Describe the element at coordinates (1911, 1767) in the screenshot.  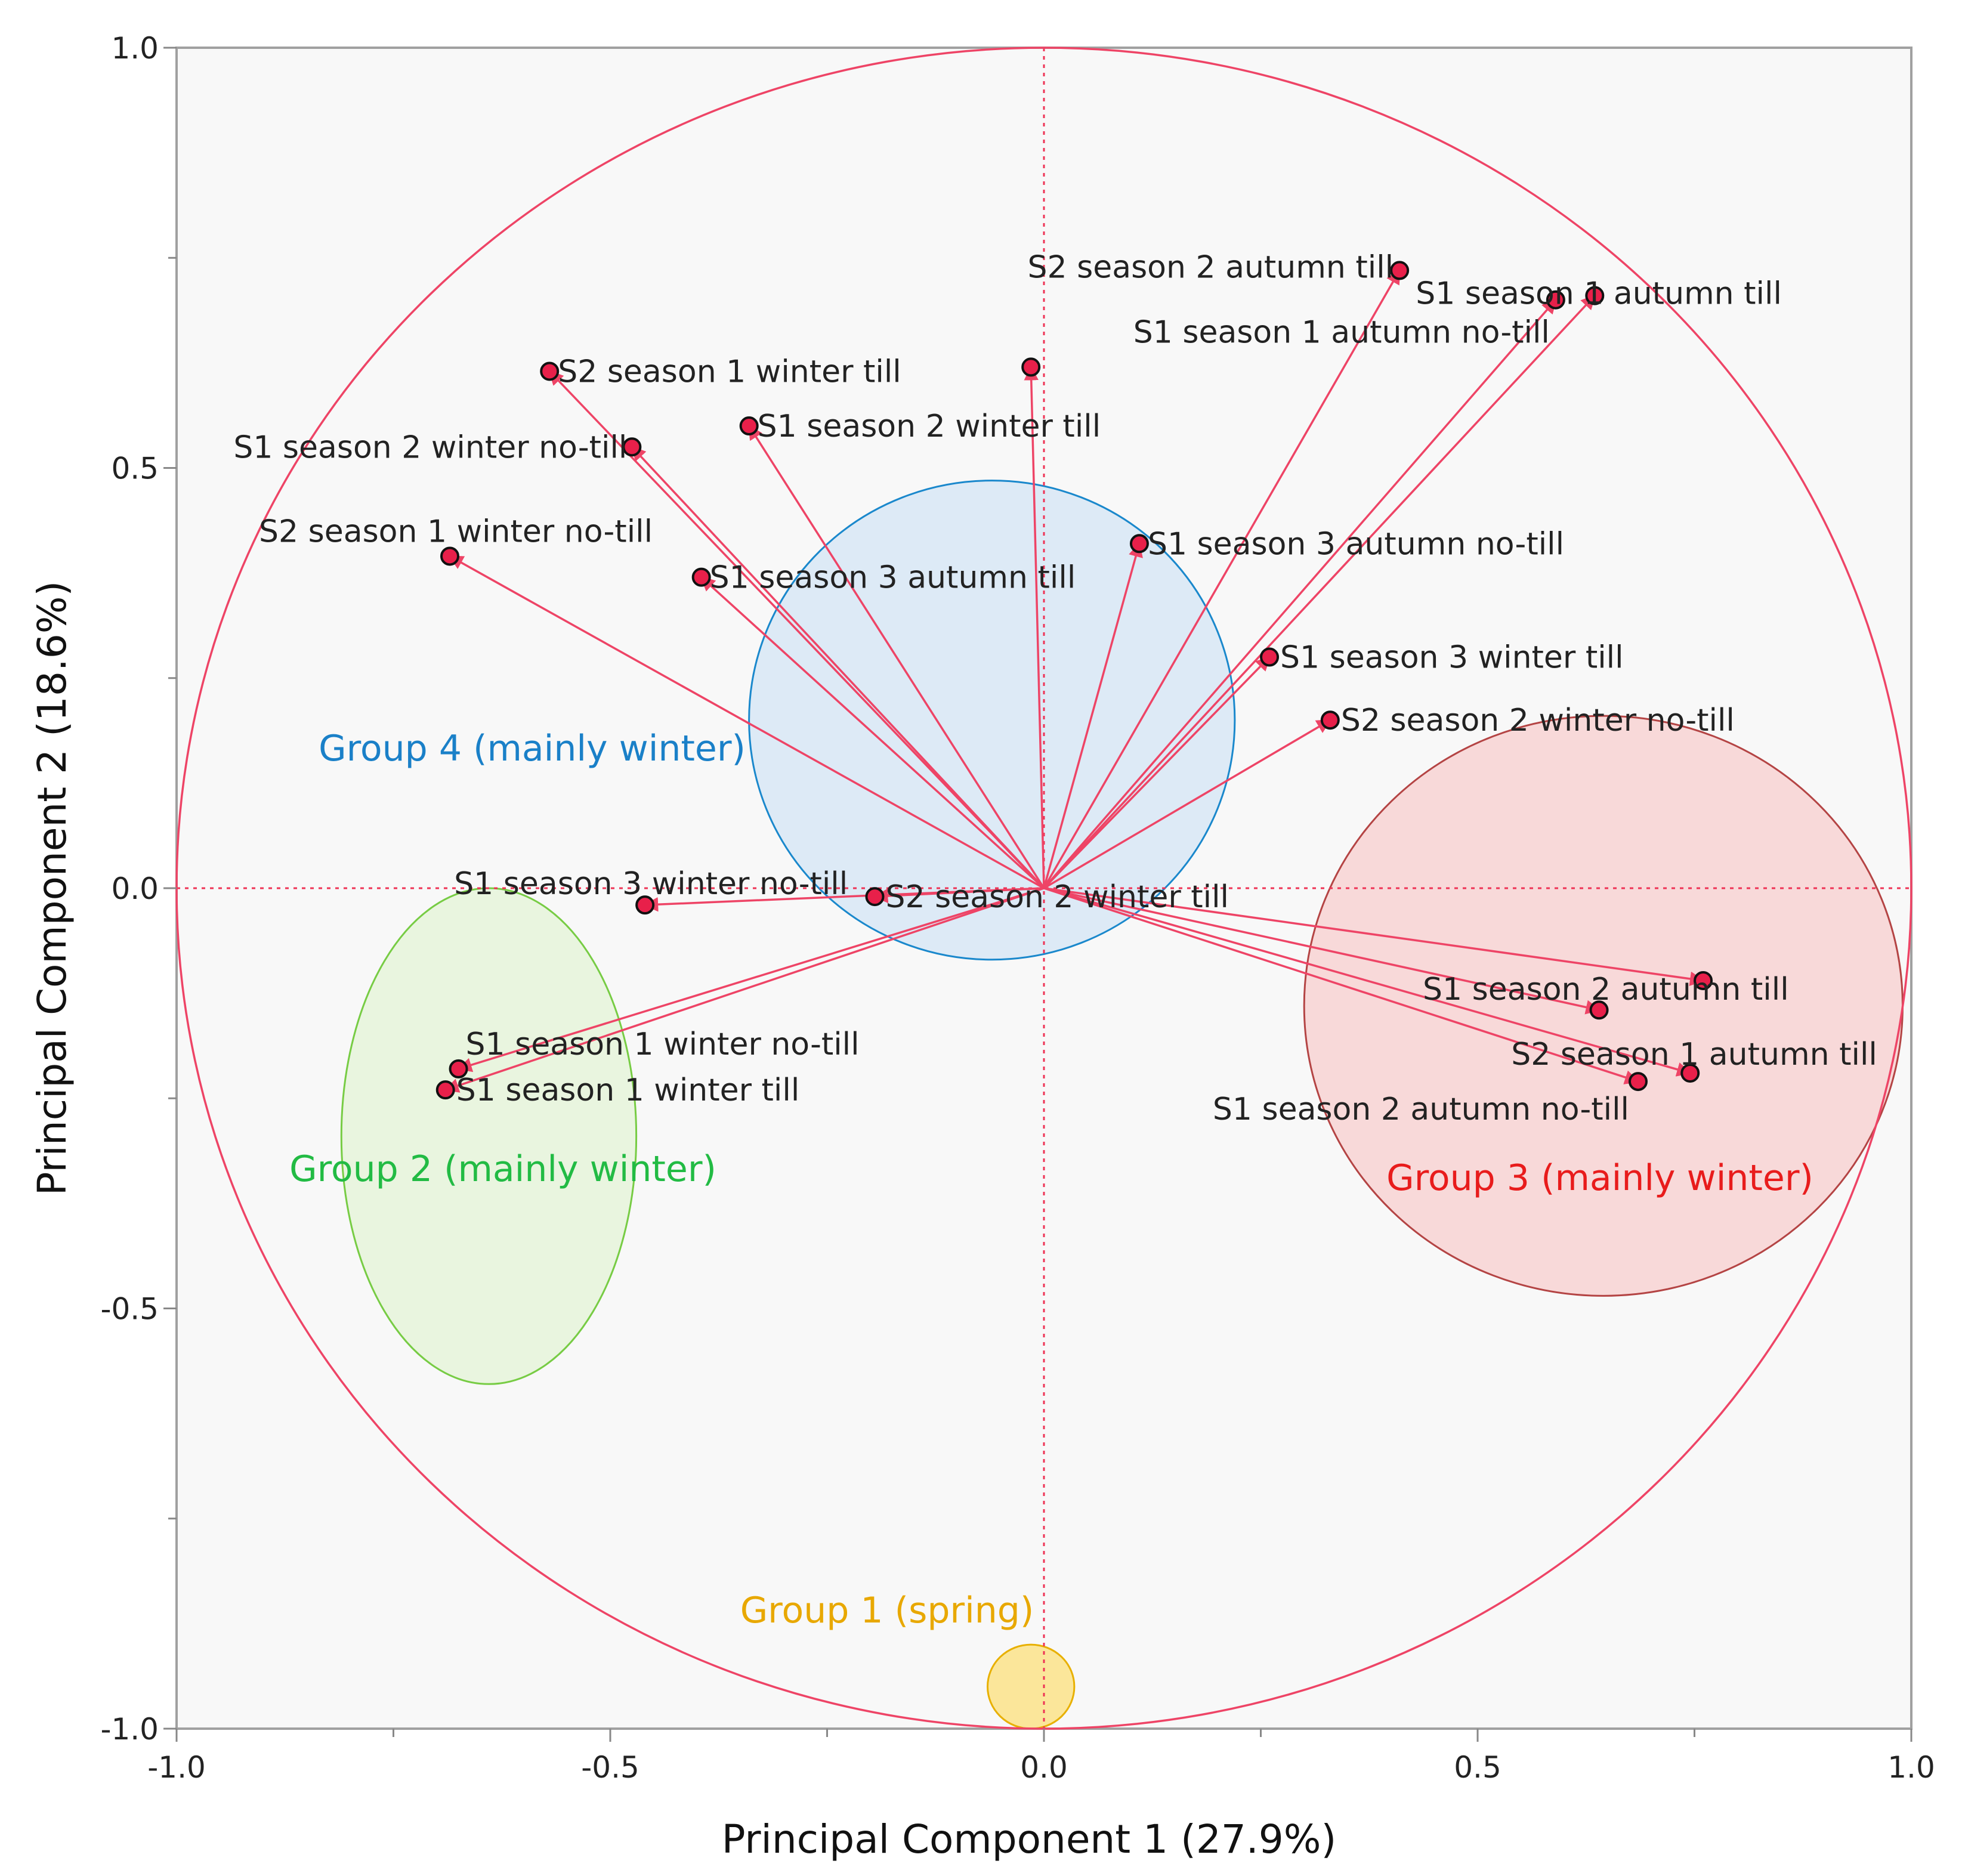
I see `x-tick-label: 1.0` at that location.